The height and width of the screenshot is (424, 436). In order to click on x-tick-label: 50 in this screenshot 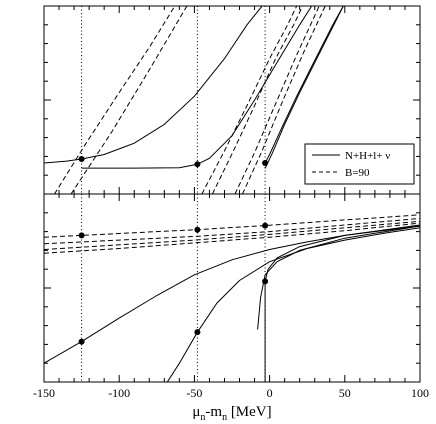, I will do `click(345, 393)`.